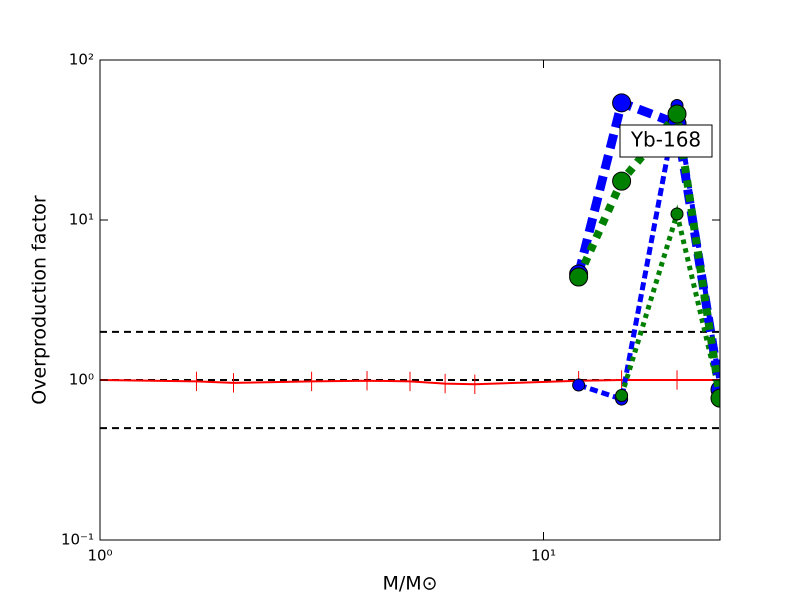 This screenshot has height=600, width=800. What do you see at coordinates (543, 556) in the screenshot?
I see `x-tick-label: 10¹` at bounding box center [543, 556].